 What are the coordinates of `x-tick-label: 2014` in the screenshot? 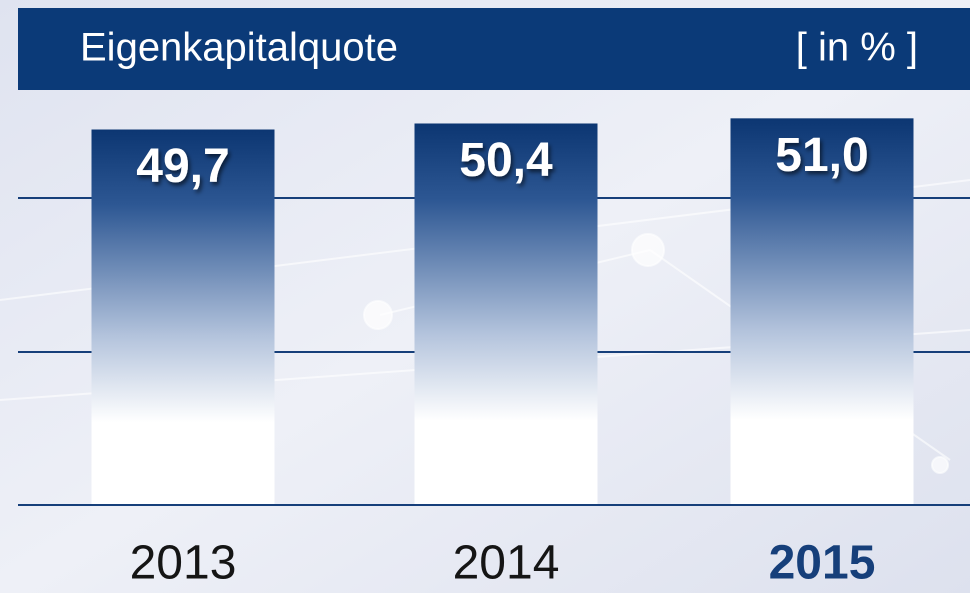 It's located at (506, 563).